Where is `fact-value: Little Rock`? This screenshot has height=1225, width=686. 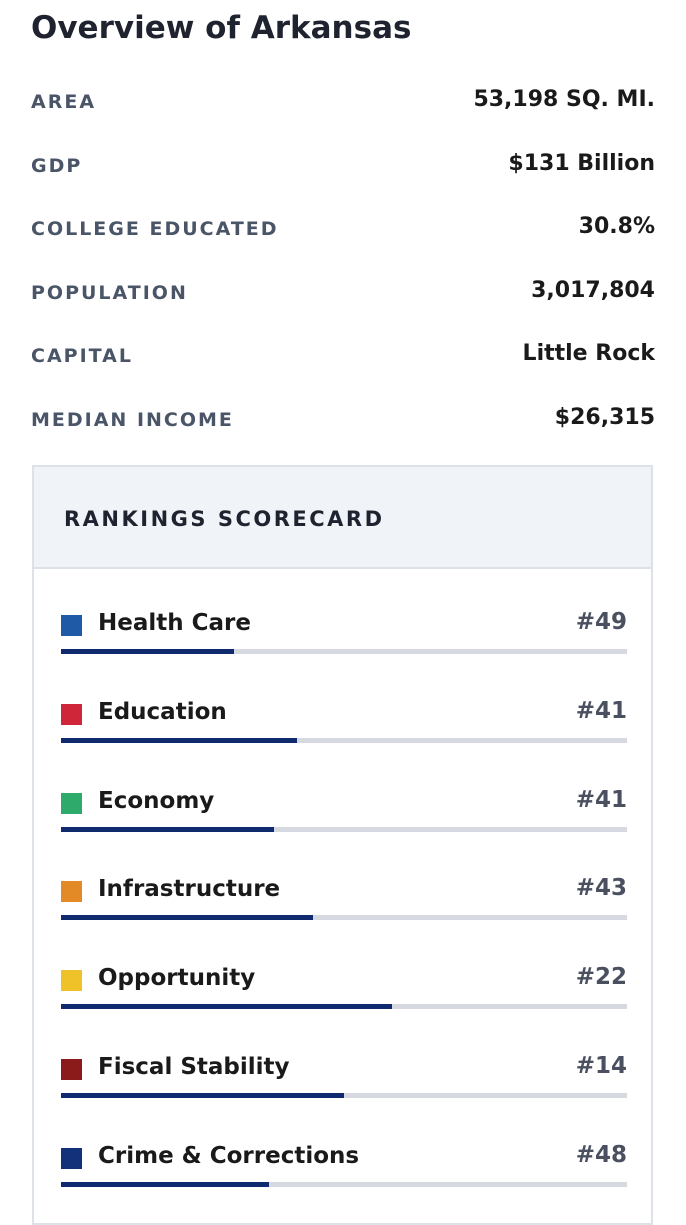
fact-value: Little Rock is located at coordinates (588, 354).